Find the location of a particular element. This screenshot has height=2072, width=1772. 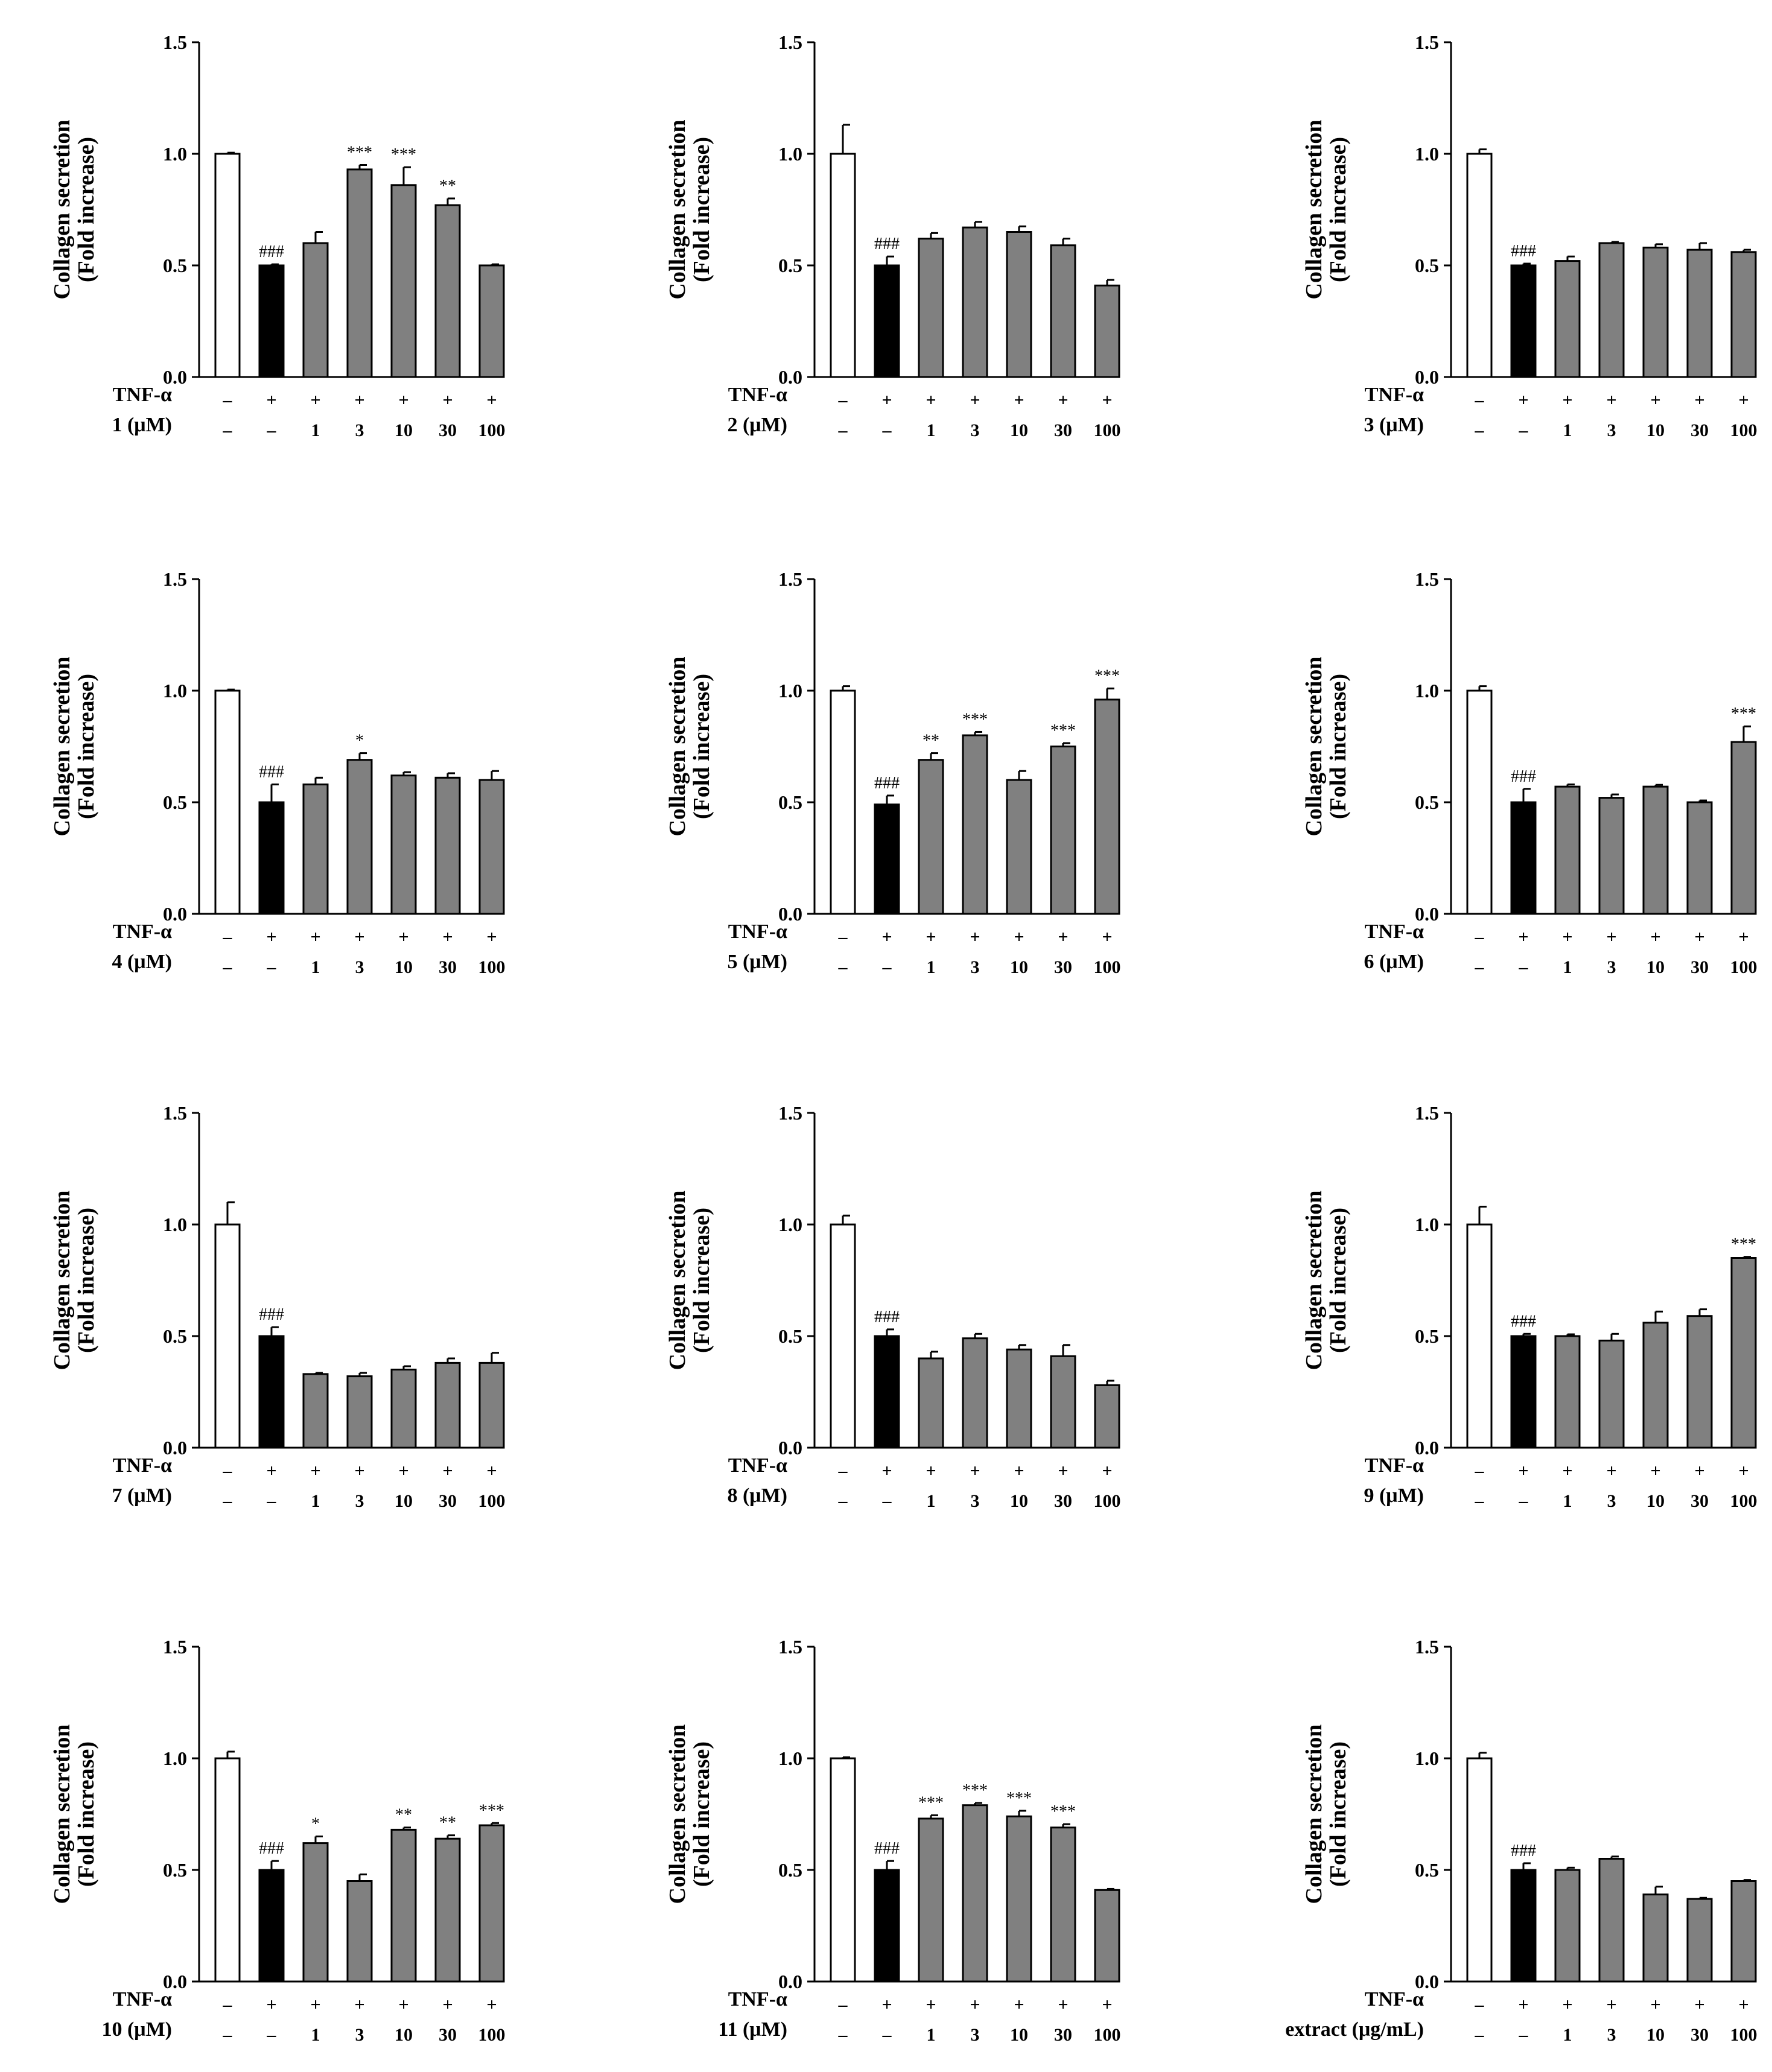

y-axis-title: Collagen secretion(Fold increase) is located at coordinates (1326, 747).